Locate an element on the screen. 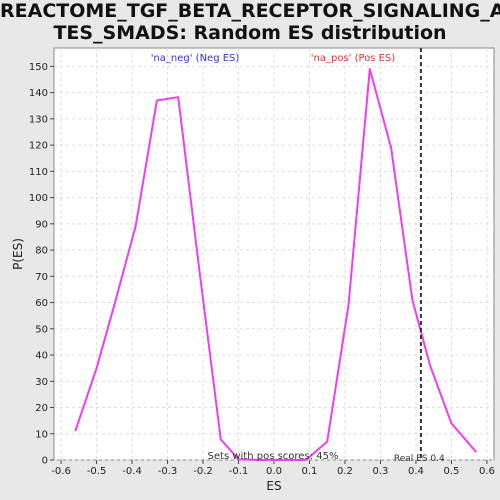 The image size is (500, 500). x-tick-label: -0.2 is located at coordinates (203, 471).